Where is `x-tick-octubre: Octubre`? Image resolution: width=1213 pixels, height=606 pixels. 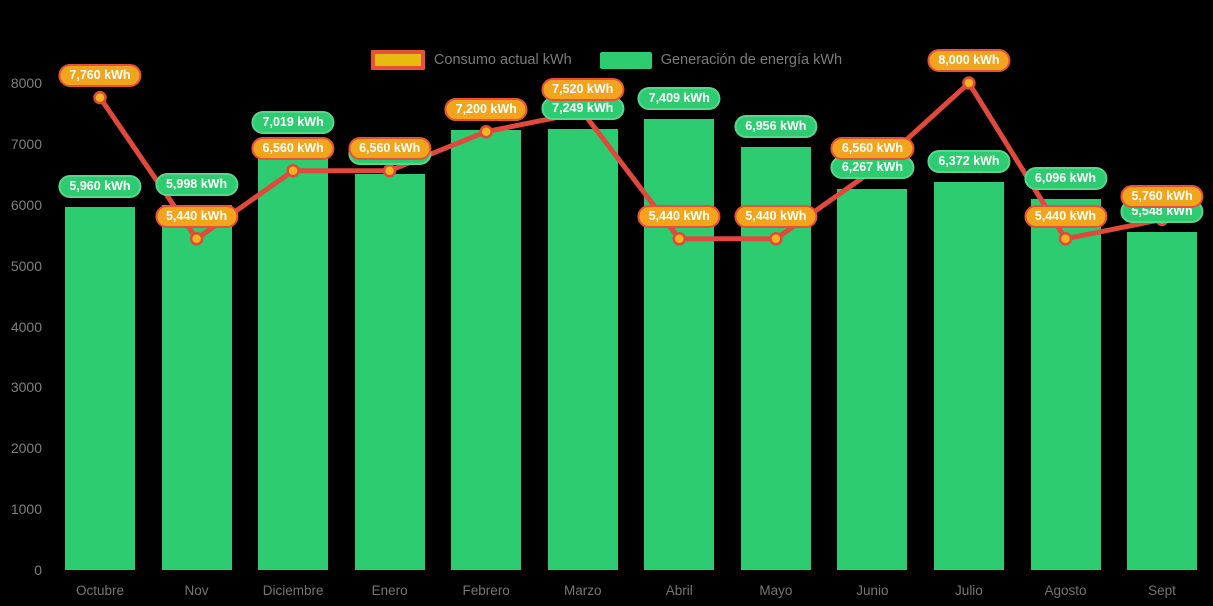
x-tick-octubre: Octubre is located at coordinates (100, 590).